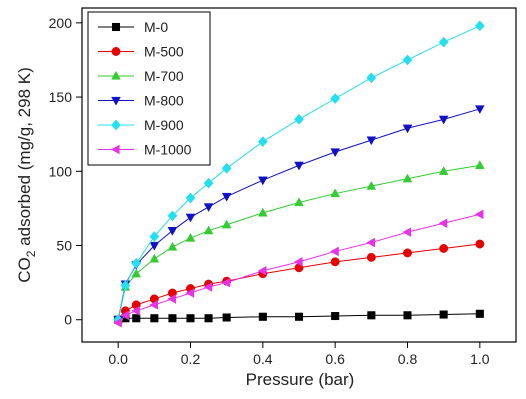 The image size is (526, 399). What do you see at coordinates (24, 270) in the screenshot?
I see `y-title-prefix: CO` at bounding box center [24, 270].